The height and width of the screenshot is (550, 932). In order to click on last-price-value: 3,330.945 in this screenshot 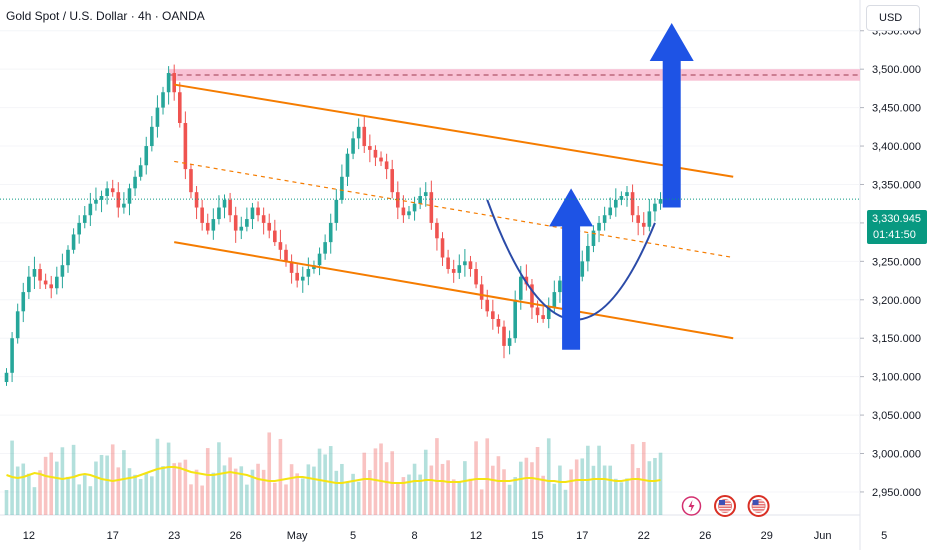, I will do `click(896, 219)`.